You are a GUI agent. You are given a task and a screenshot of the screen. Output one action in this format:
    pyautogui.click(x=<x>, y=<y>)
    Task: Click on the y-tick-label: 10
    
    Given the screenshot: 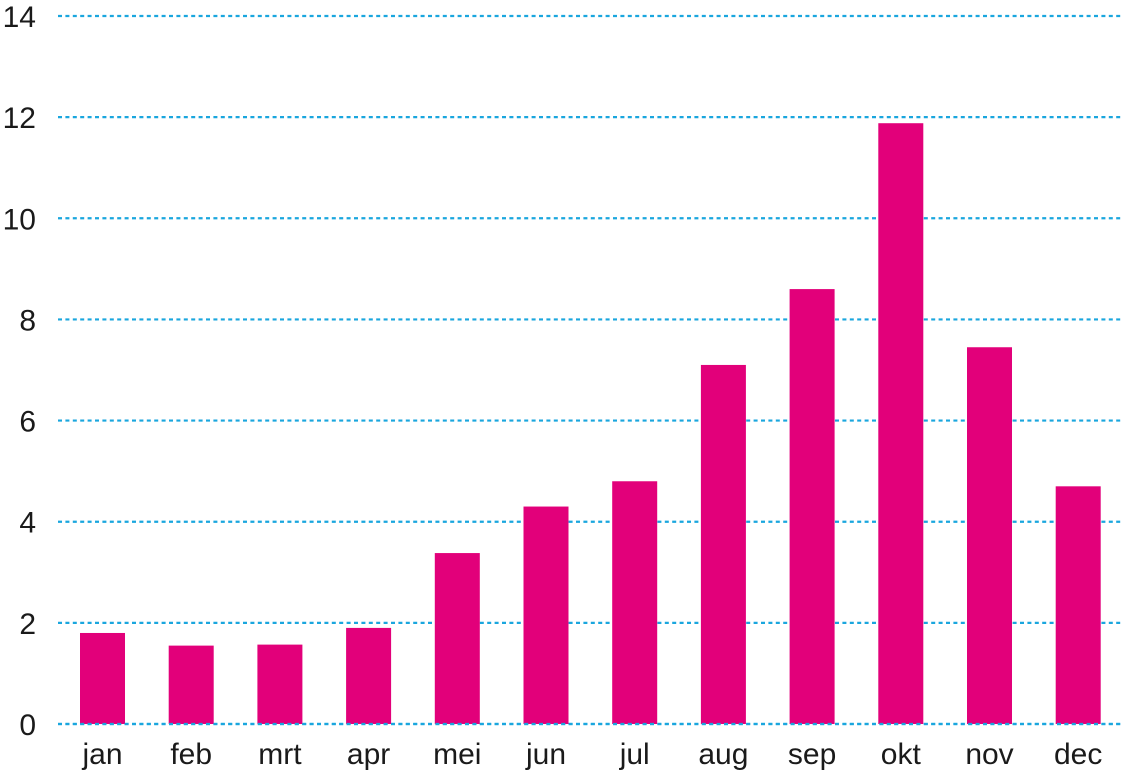 What is the action you would take?
    pyautogui.click(x=19, y=219)
    